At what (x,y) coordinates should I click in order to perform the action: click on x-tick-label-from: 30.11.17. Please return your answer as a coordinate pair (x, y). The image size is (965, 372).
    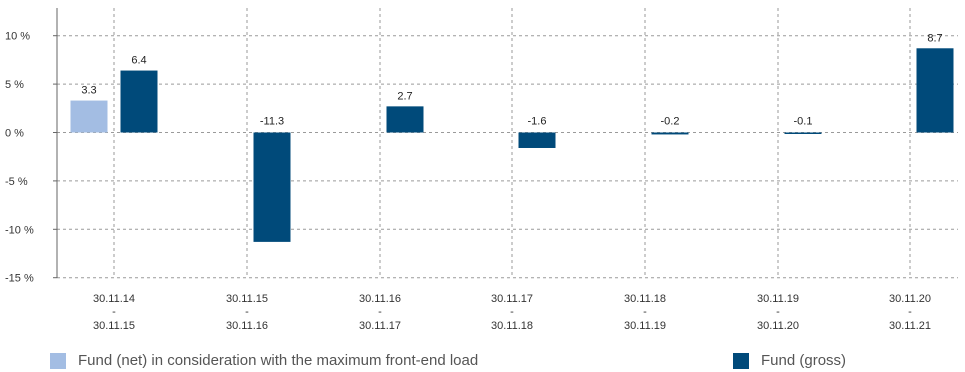
    Looking at the image, I should click on (512, 299).